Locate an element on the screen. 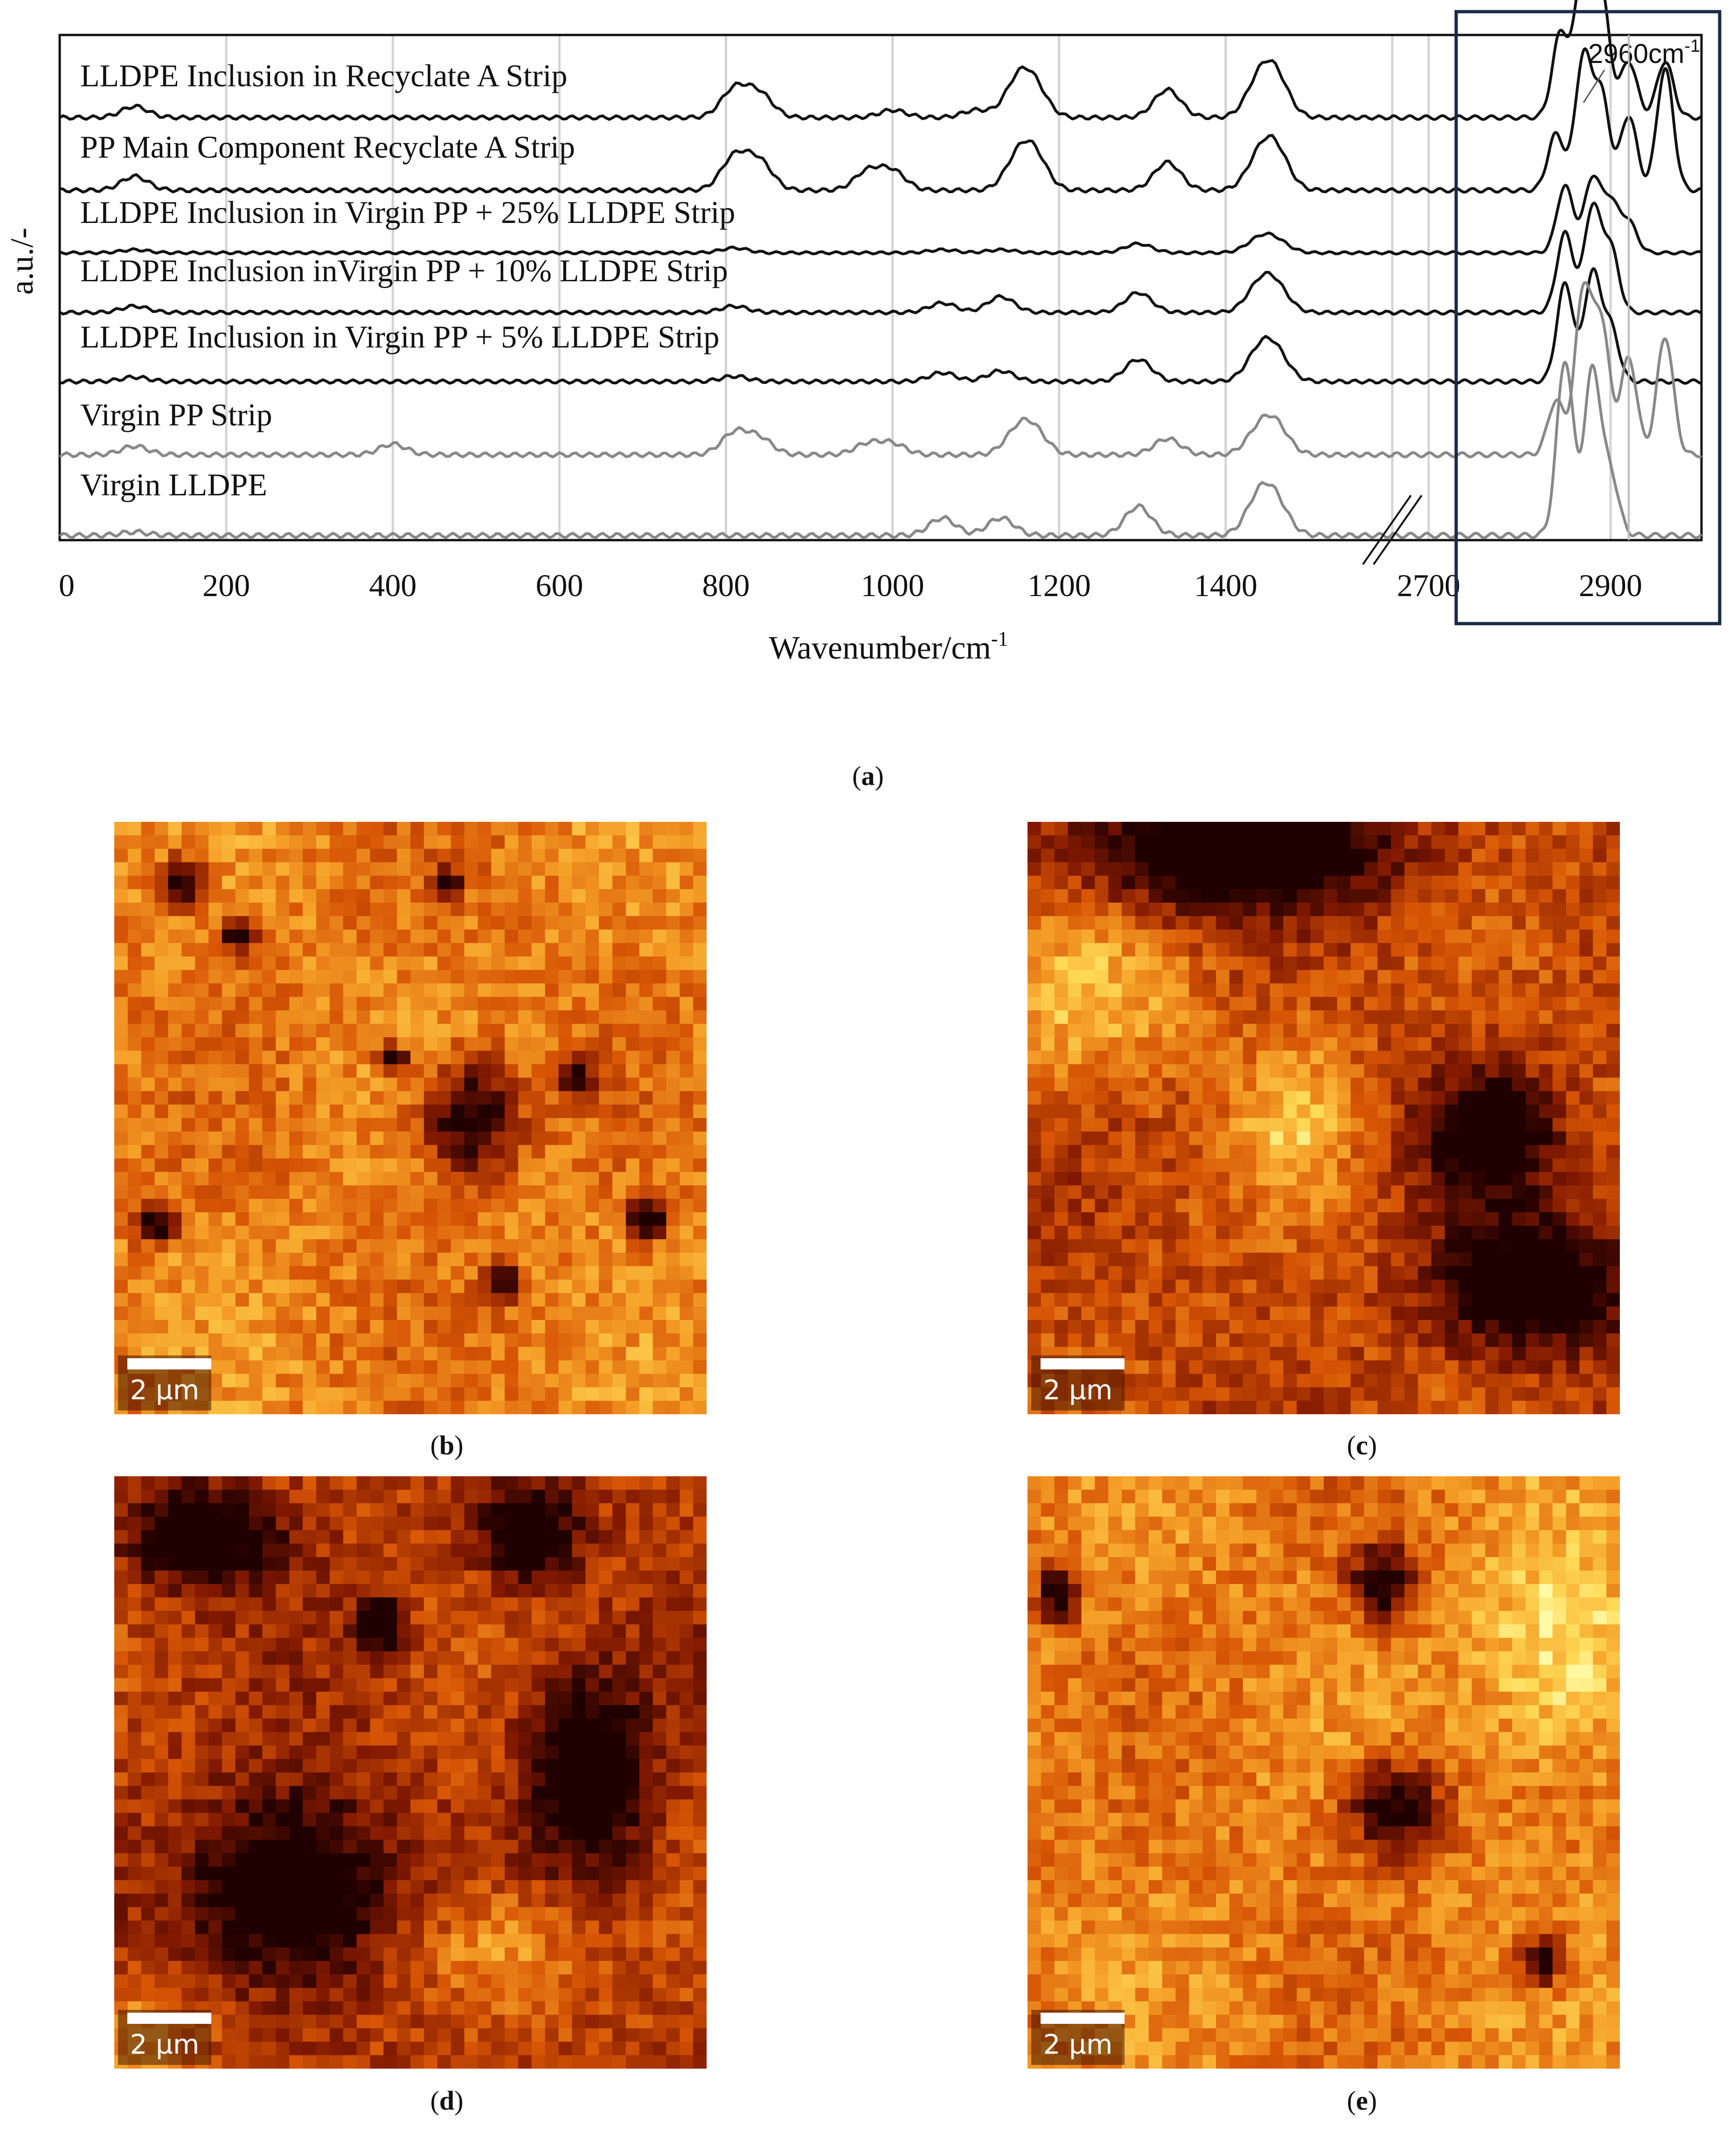 Image resolution: width=1736 pixels, height=2133 pixels. series-label: PP Main Component Recyclate A Strip is located at coordinates (327, 147).